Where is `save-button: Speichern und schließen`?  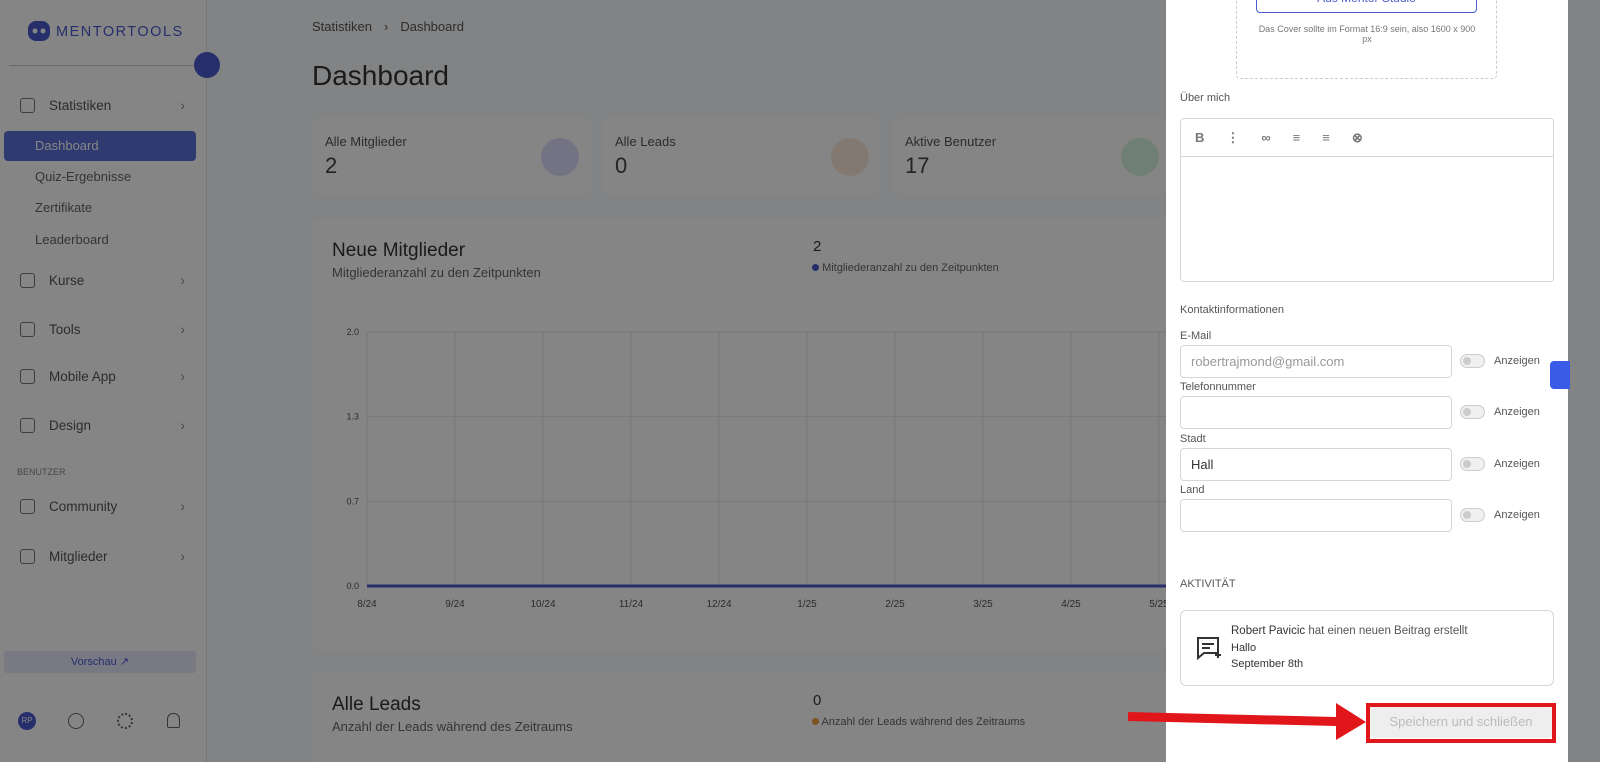 save-button: Speichern und schließen is located at coordinates (1461, 722).